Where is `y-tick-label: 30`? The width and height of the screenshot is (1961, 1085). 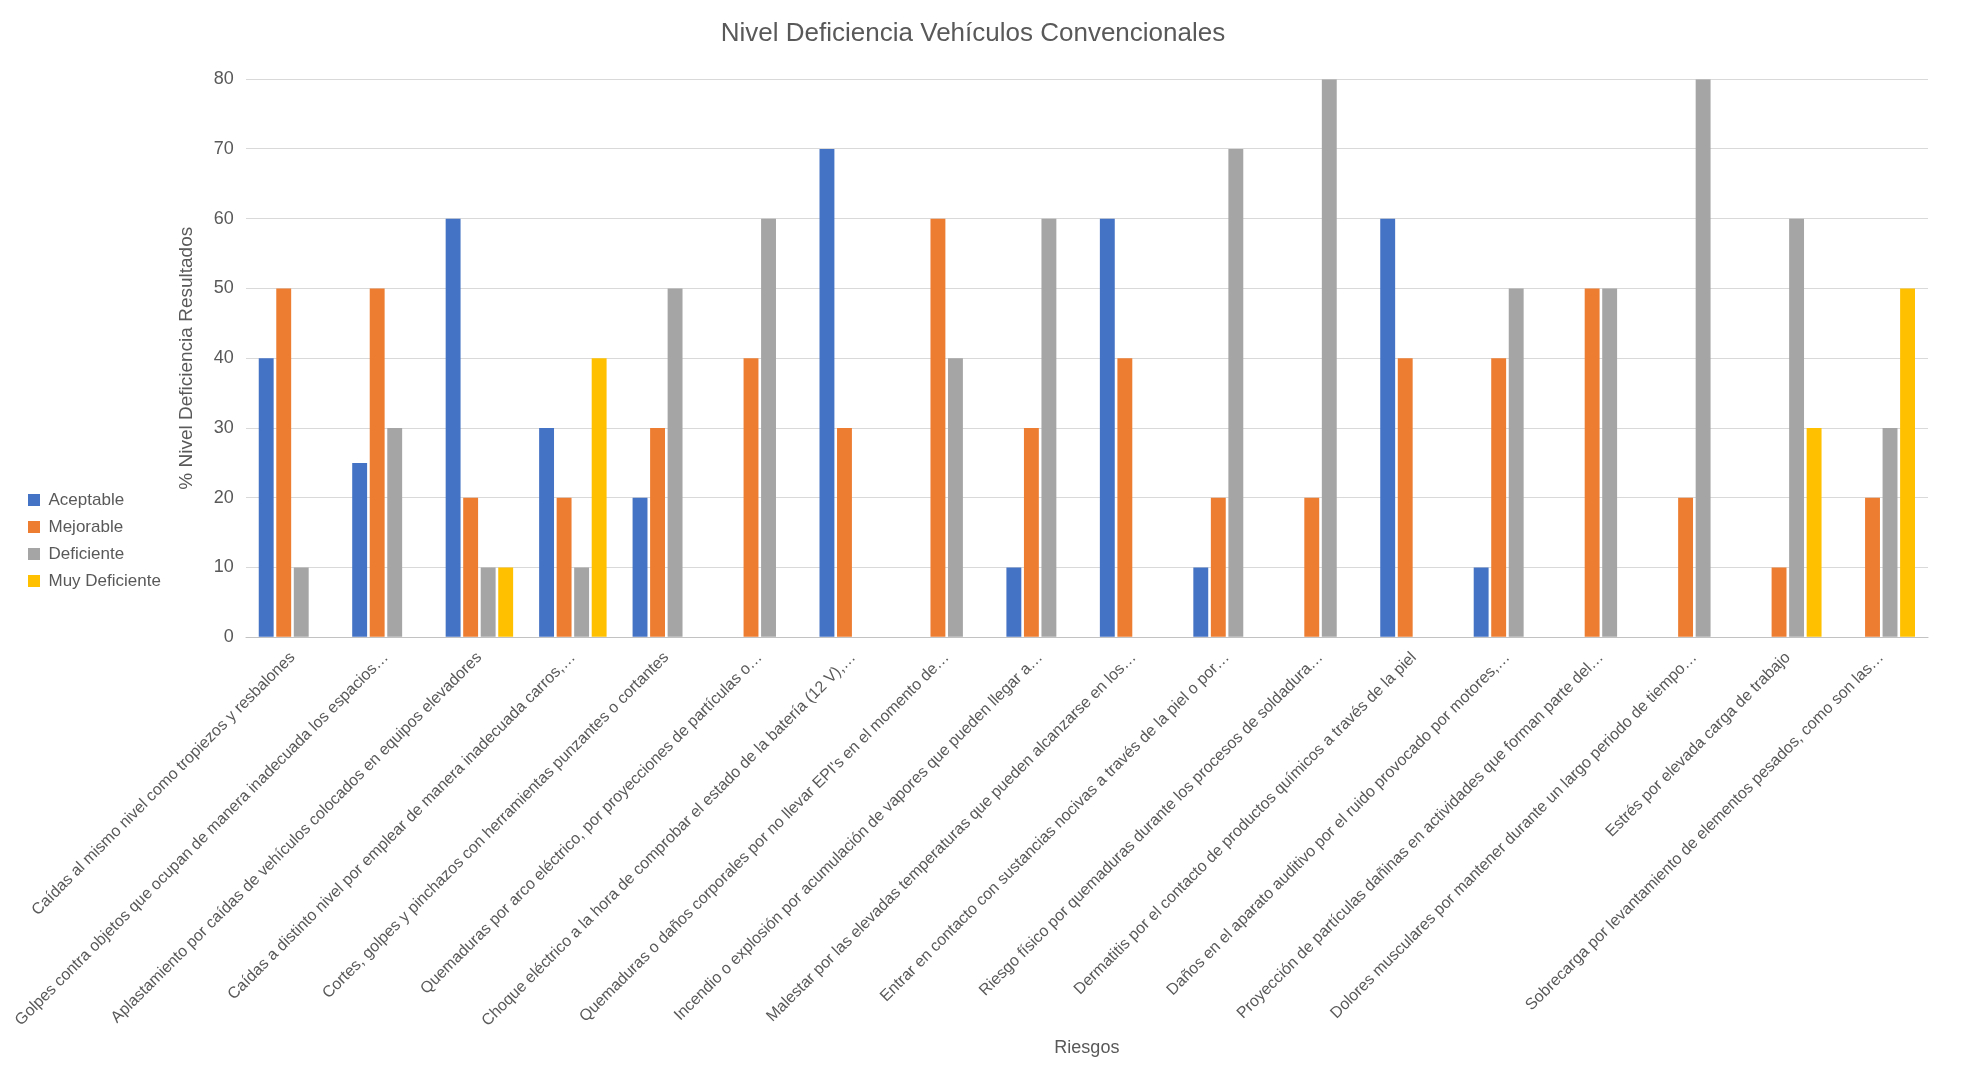
y-tick-label: 30 is located at coordinates (223, 426).